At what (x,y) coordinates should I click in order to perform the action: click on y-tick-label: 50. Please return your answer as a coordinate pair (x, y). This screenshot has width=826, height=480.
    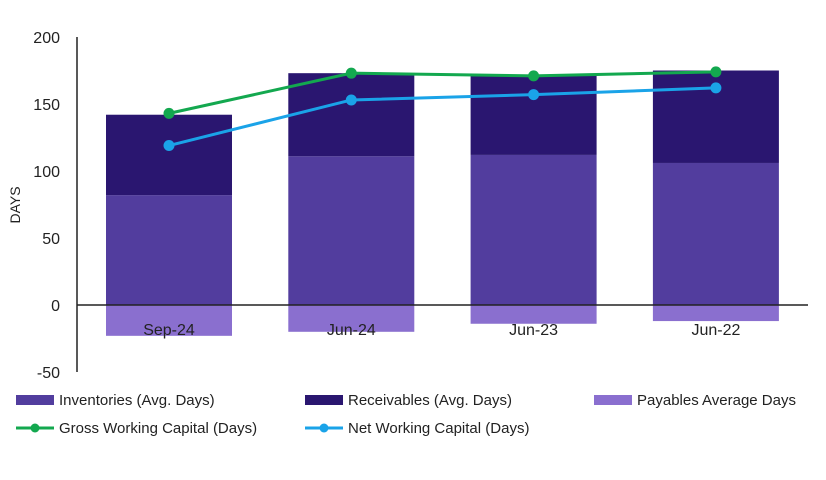
    Looking at the image, I should click on (51, 239).